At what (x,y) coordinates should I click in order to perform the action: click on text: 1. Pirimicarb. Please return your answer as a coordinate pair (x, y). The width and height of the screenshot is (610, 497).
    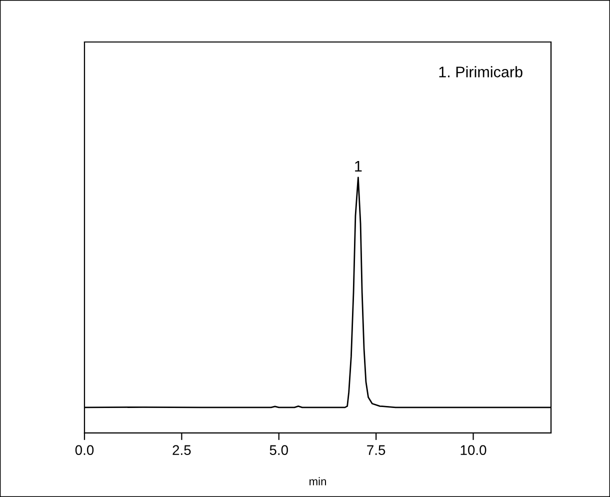
    Looking at the image, I should click on (480, 72).